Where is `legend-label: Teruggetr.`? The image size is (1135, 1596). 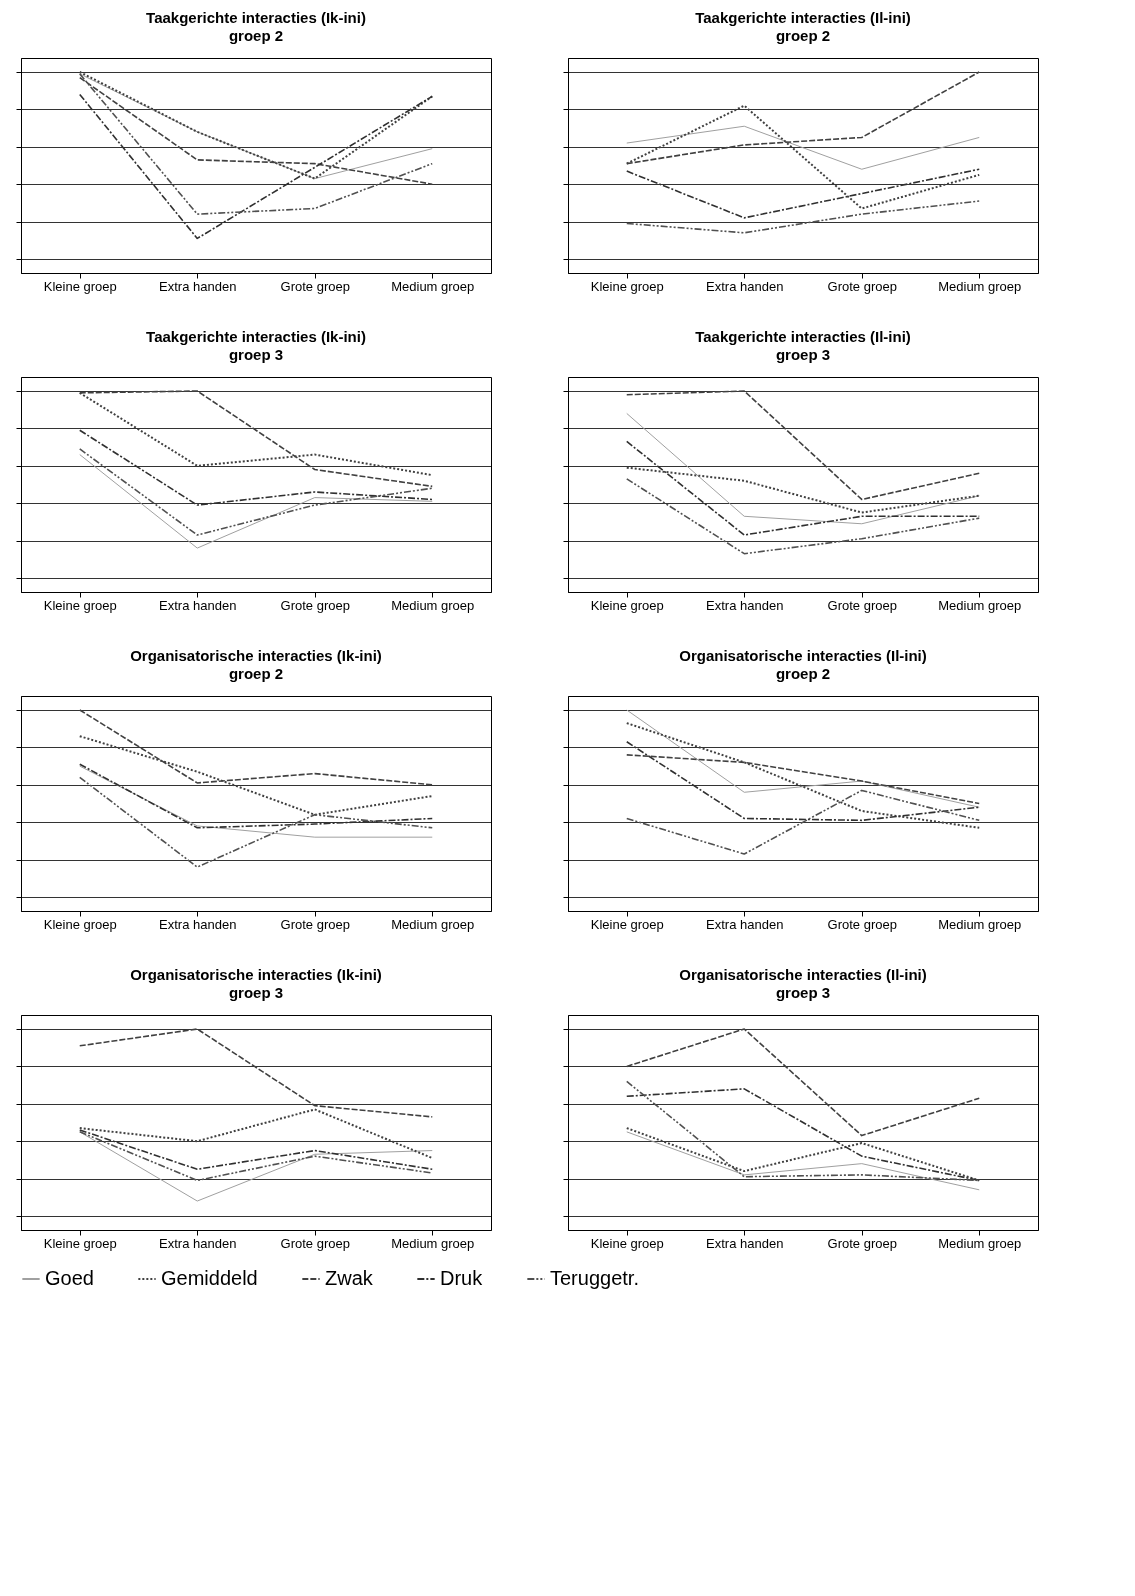 legend-label: Teruggetr. is located at coordinates (594, 1278).